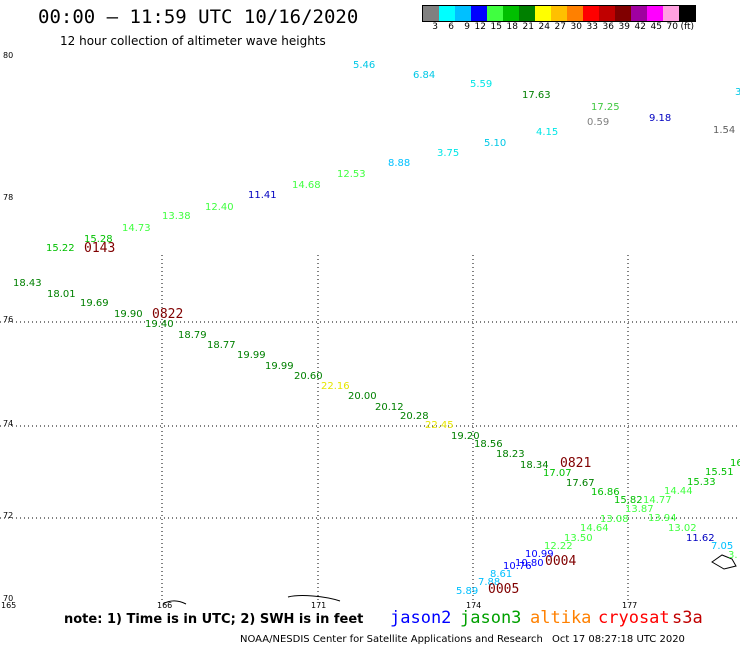 The height and width of the screenshot is (650, 740). Describe the element at coordinates (678, 491) in the screenshot. I see `swh-label: 14.44` at that location.